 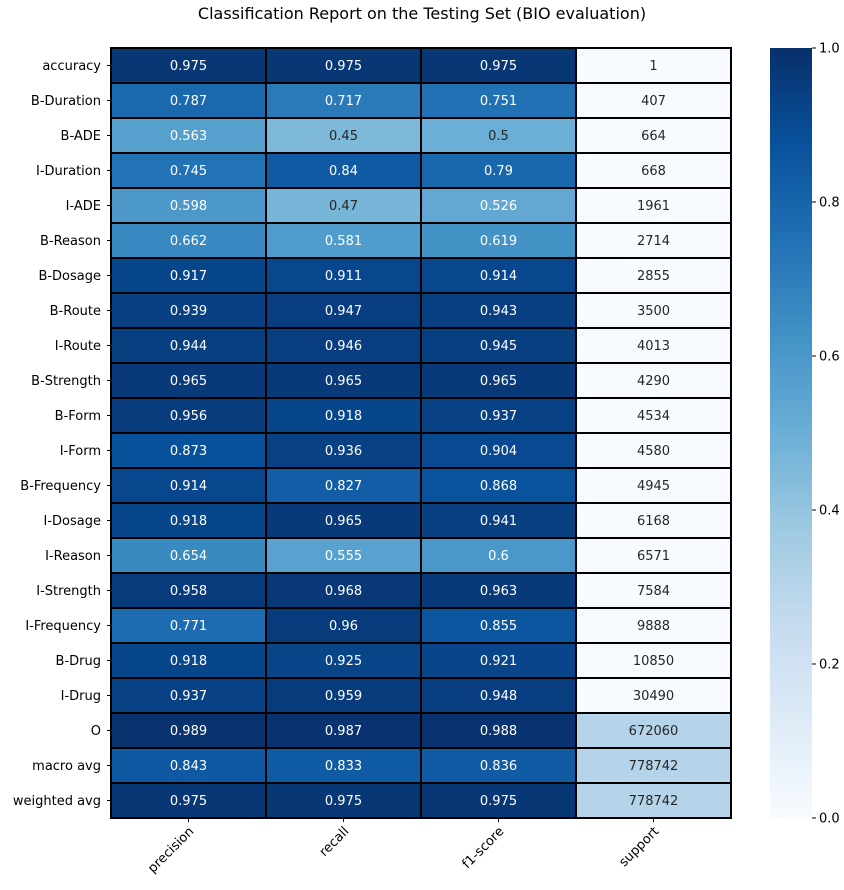 I want to click on x-tick-label: recall, so click(x=335, y=842).